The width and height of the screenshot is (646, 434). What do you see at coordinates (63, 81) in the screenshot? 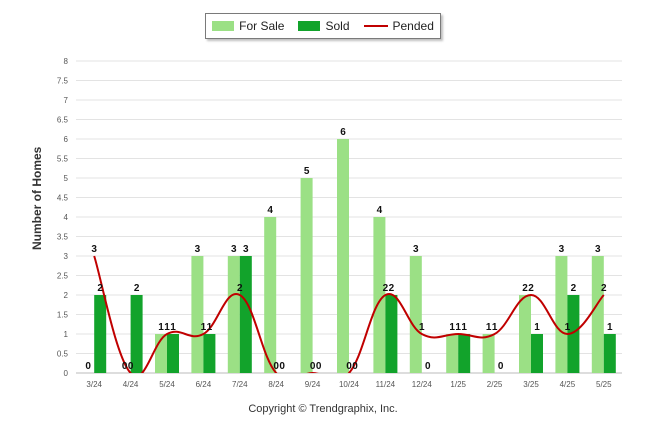
I see `y-tick-label: 7.5` at bounding box center [63, 81].